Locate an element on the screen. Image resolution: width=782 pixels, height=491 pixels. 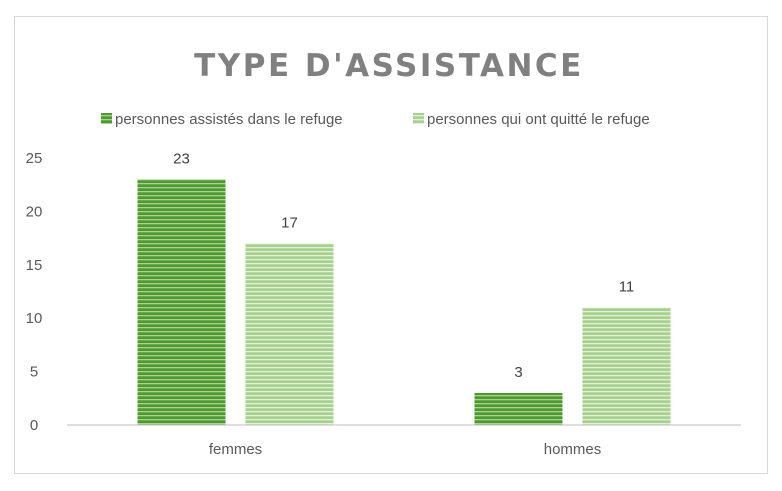
y-axis: 0 5 10 15 20 25 is located at coordinates (34, 292).